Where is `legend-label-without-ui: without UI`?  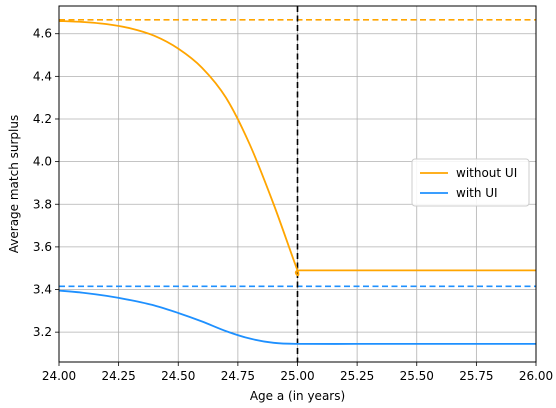 legend-label-without-ui: without UI is located at coordinates (486, 173).